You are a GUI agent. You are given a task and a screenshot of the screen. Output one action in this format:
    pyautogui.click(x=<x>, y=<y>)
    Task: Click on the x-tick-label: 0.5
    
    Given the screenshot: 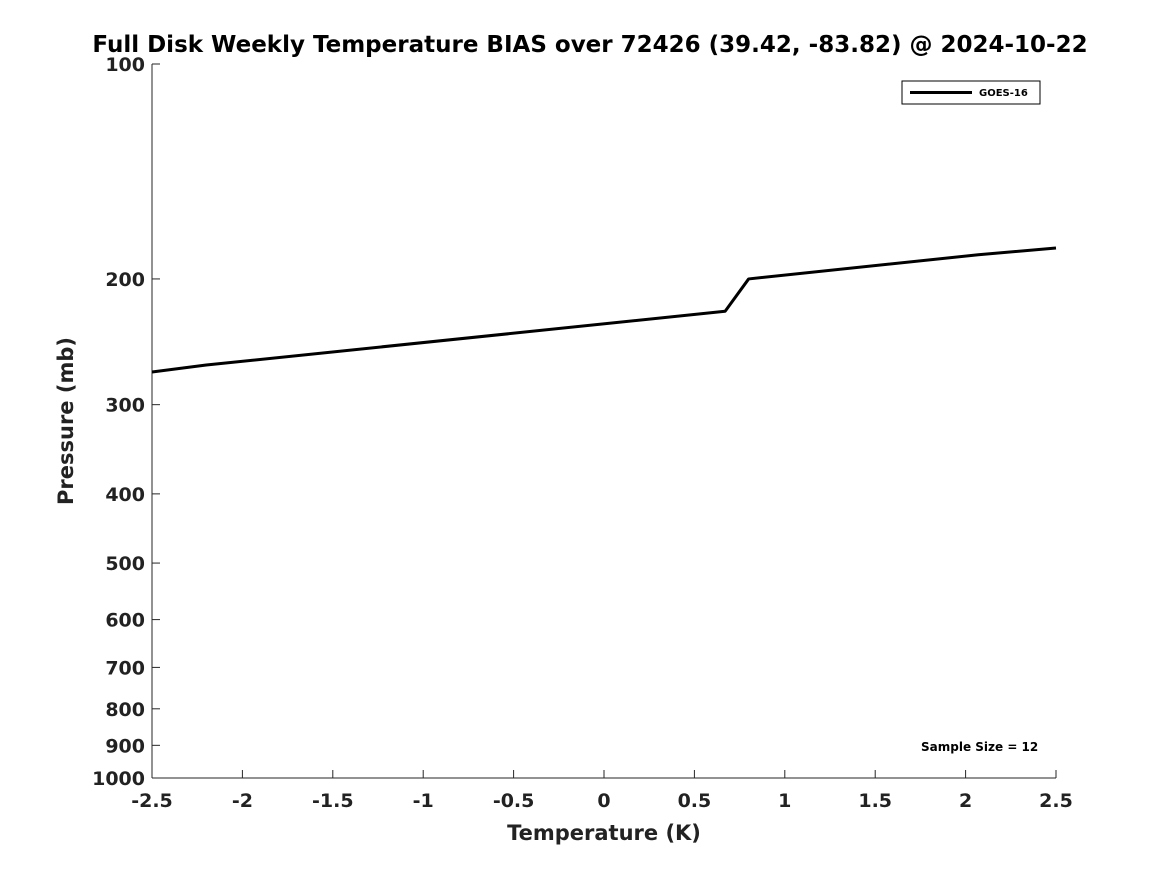 What is the action you would take?
    pyautogui.click(x=695, y=801)
    